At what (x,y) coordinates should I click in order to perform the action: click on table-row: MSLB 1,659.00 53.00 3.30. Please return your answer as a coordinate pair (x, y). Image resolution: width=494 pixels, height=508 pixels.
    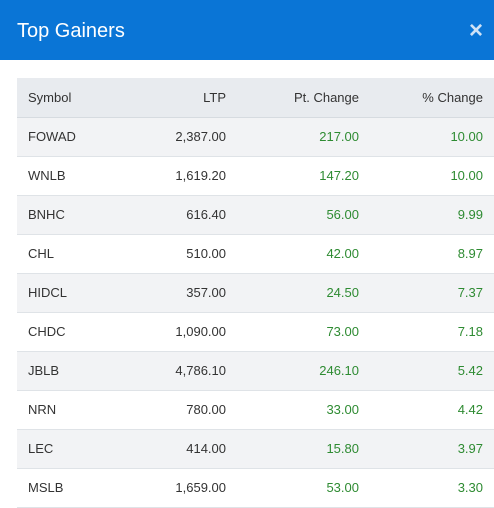
    Looking at the image, I should click on (255, 488).